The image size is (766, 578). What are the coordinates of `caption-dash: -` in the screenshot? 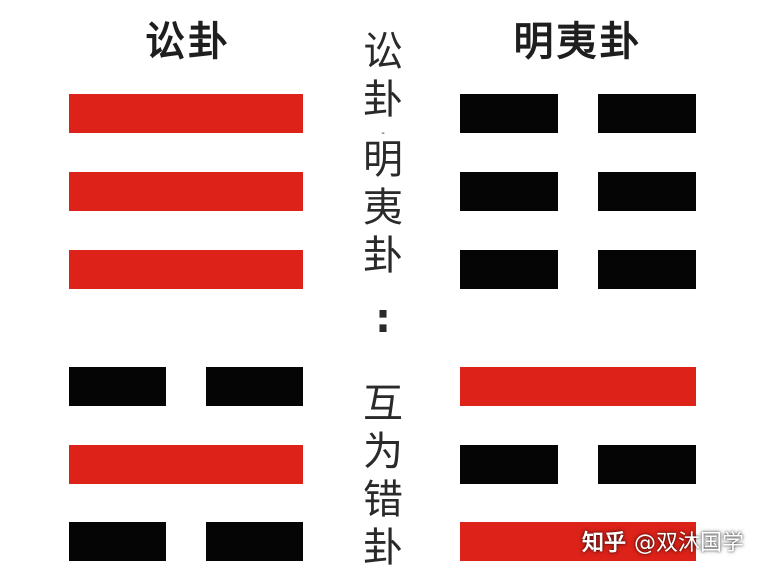 It's located at (383, 133).